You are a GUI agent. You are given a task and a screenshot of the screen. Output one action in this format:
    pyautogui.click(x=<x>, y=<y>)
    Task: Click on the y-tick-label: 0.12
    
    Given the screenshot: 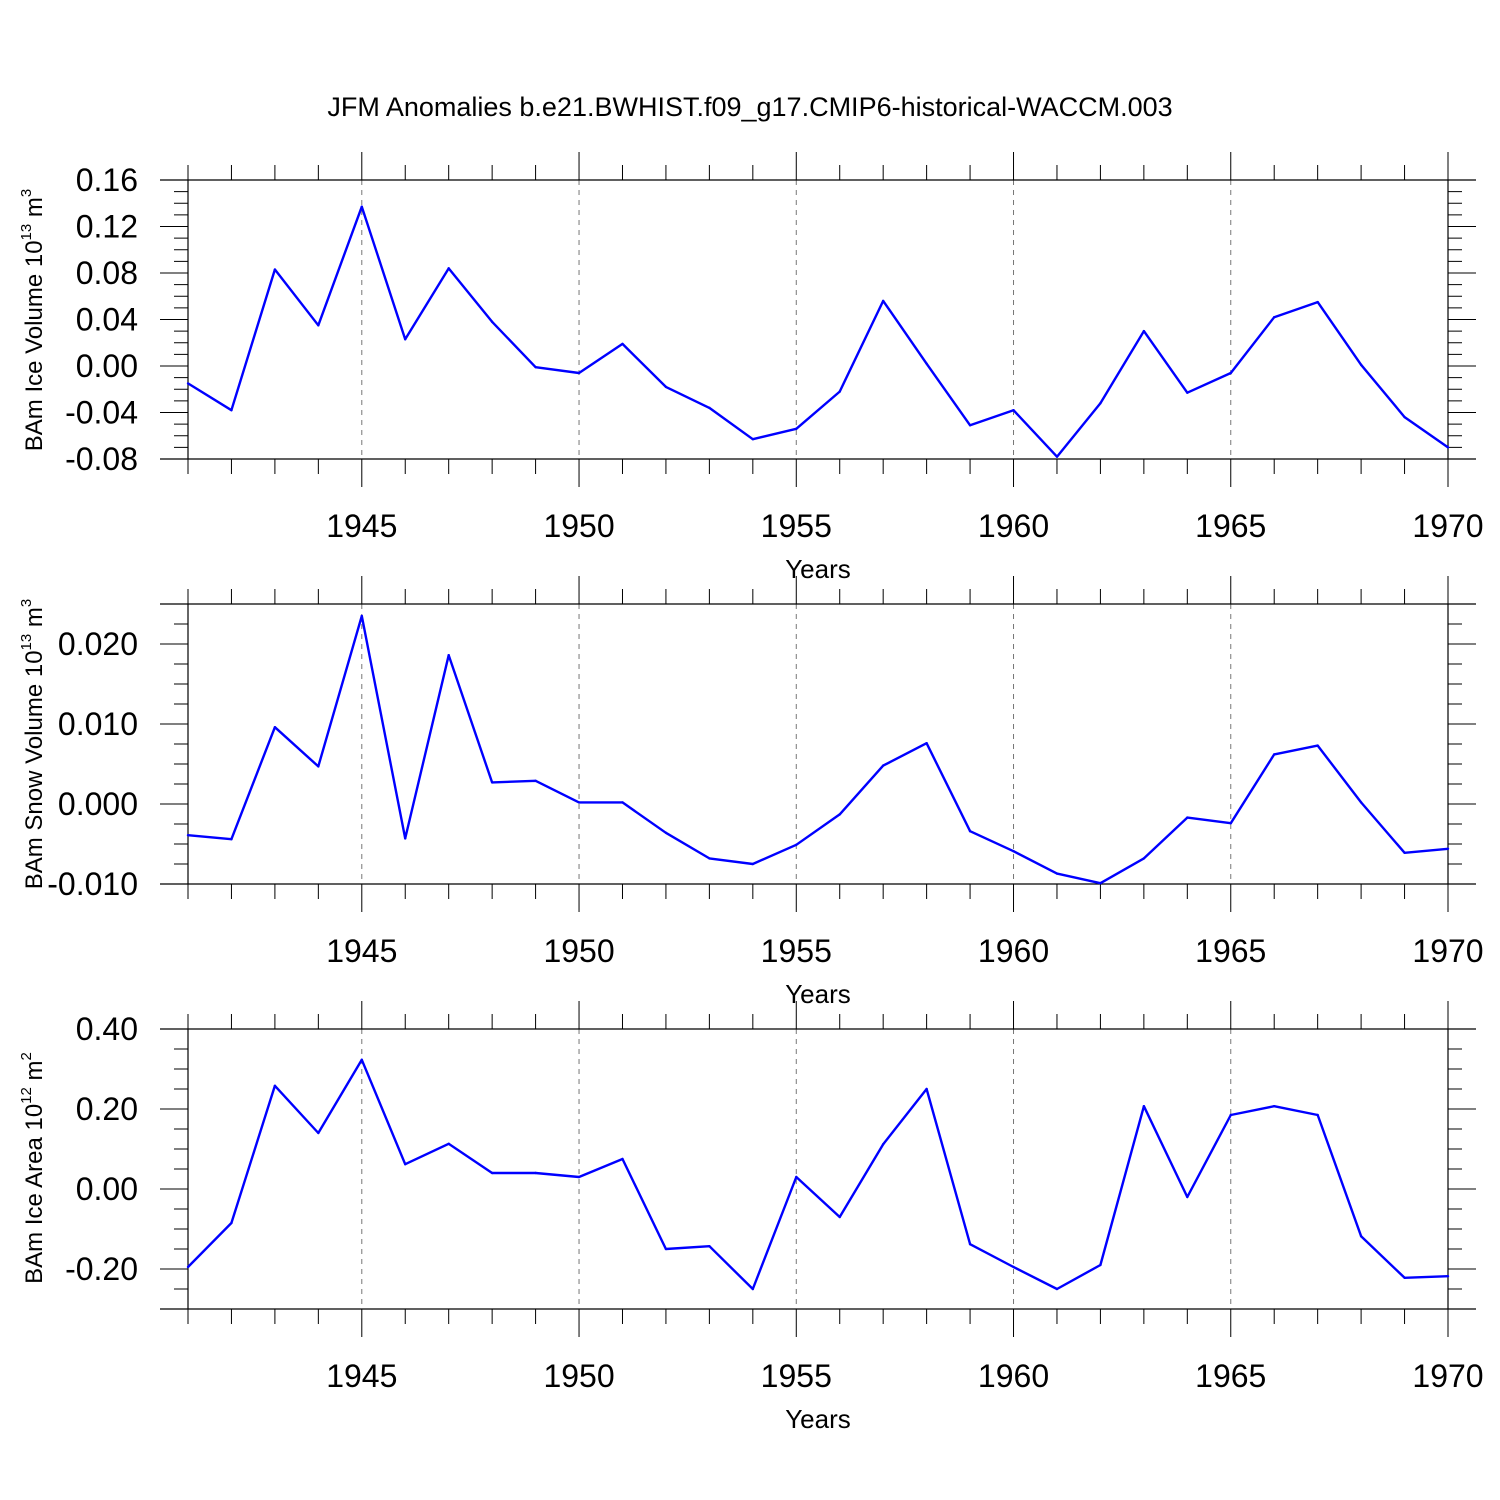 What is the action you would take?
    pyautogui.click(x=107, y=227)
    